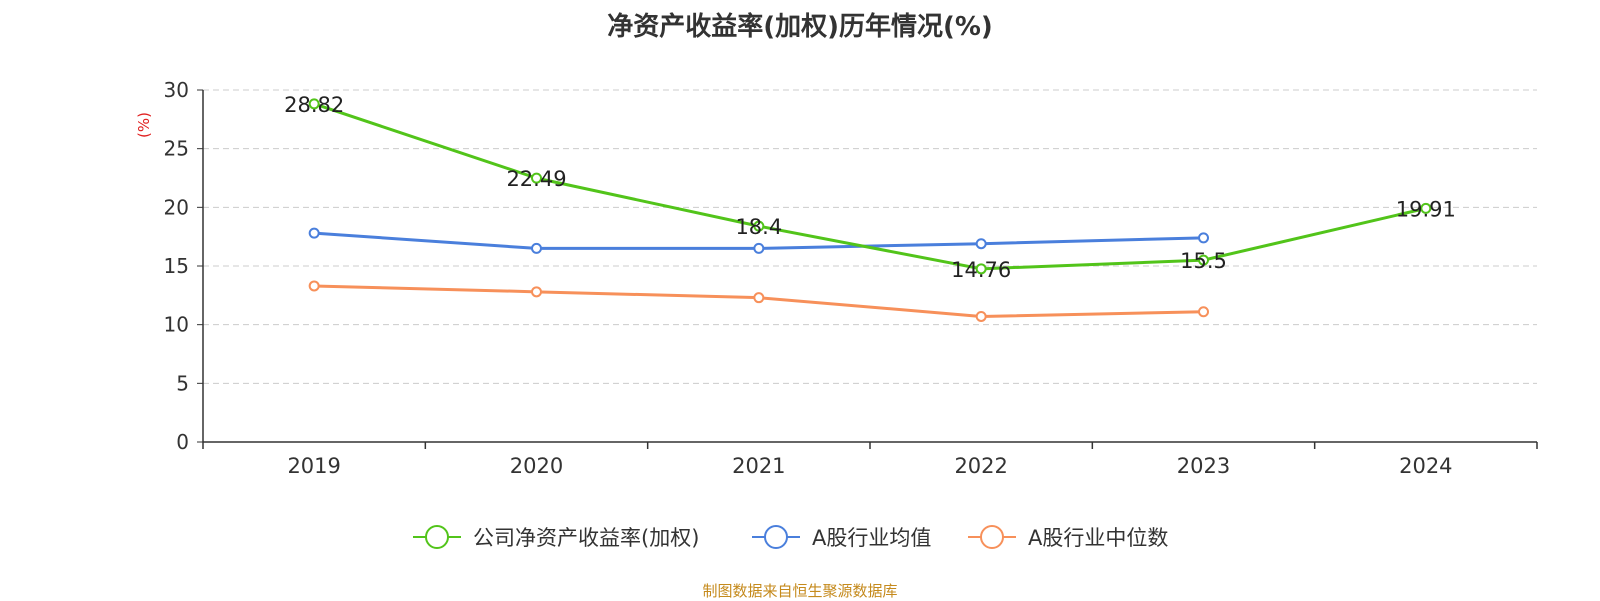 The width and height of the screenshot is (1600, 601). I want to click on y-tick-label: 0, so click(182, 442).